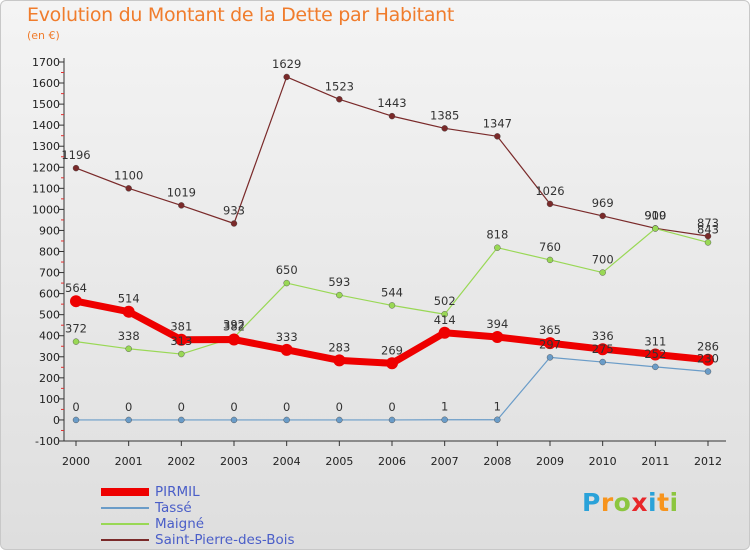 The image size is (750, 550). What do you see at coordinates (128, 175) in the screenshot?
I see `data-label-saint-pierre-des-bois: 1100` at bounding box center [128, 175].